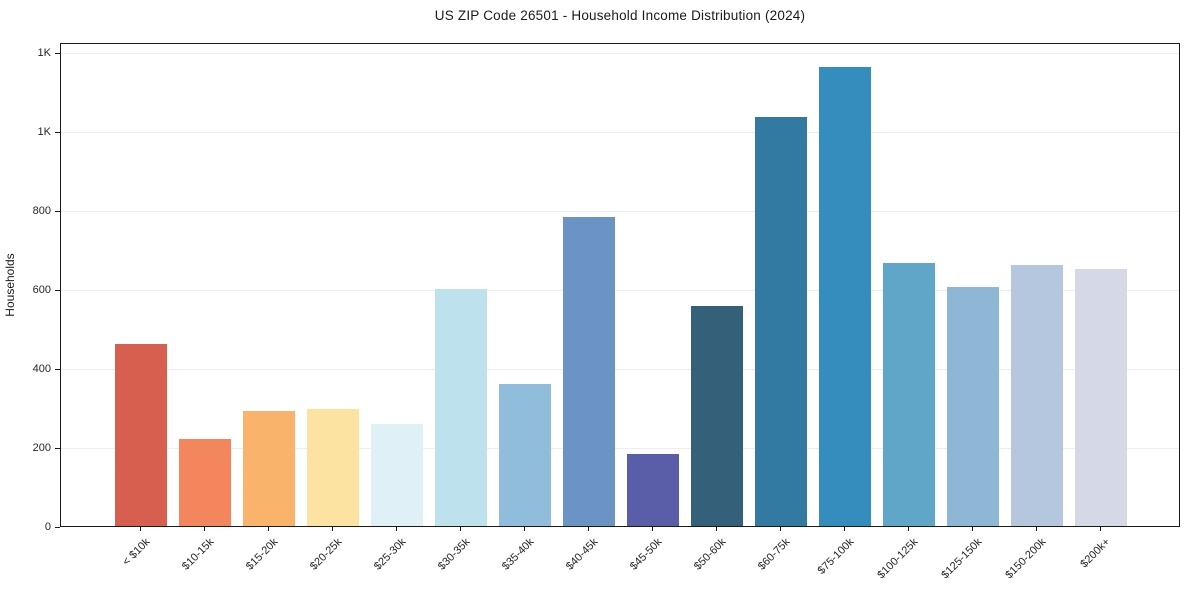 The image size is (1189, 590). I want to click on x-tick-label: $150-200k, so click(1026, 559).